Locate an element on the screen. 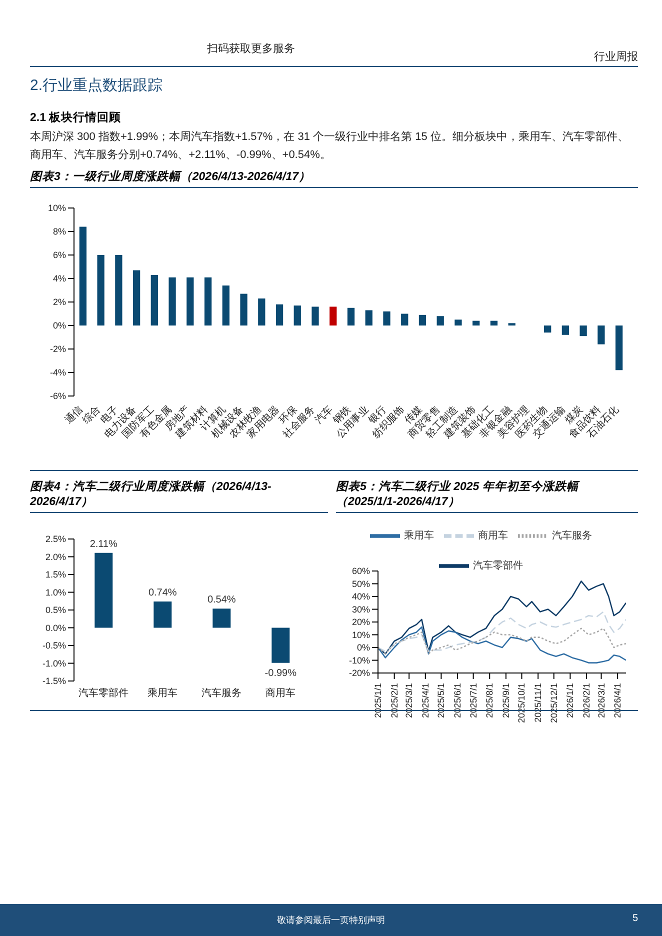 The height and width of the screenshot is (936, 662). y-tick-label: 0.0% is located at coordinates (55, 627).